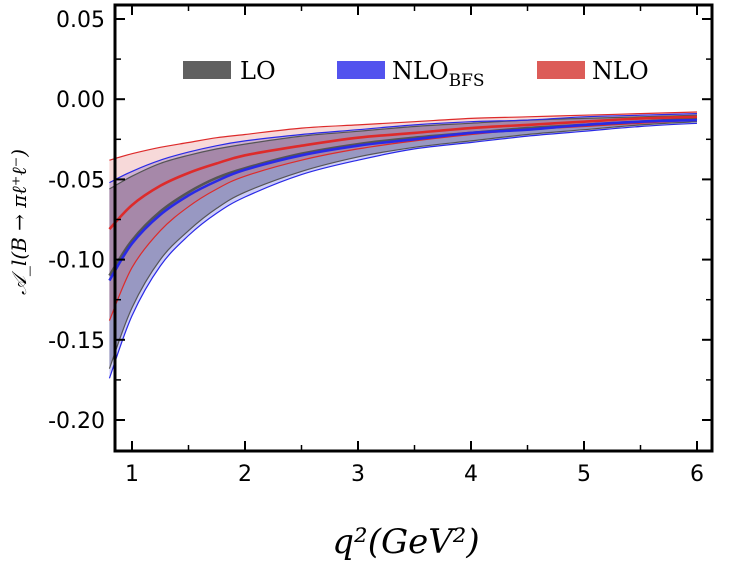 The width and height of the screenshot is (750, 570). Describe the element at coordinates (76, 421) in the screenshot. I see `y-tick-label: -0.20` at that location.